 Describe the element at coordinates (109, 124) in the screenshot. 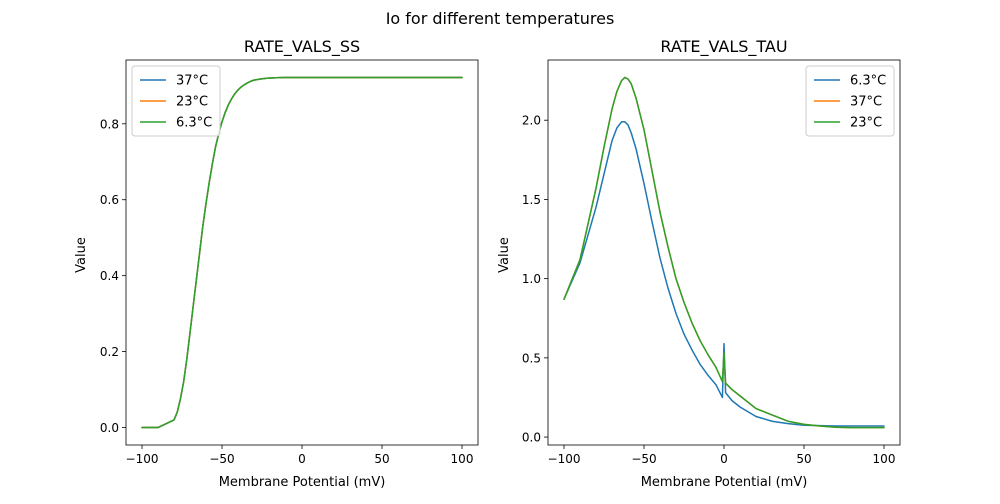

I see `y-tick-label: 0.8` at that location.